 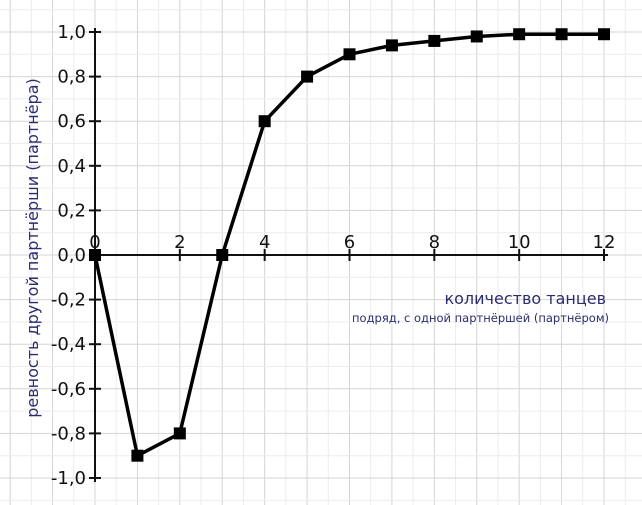 I want to click on y-tick-label: -1,0, so click(x=68, y=478).